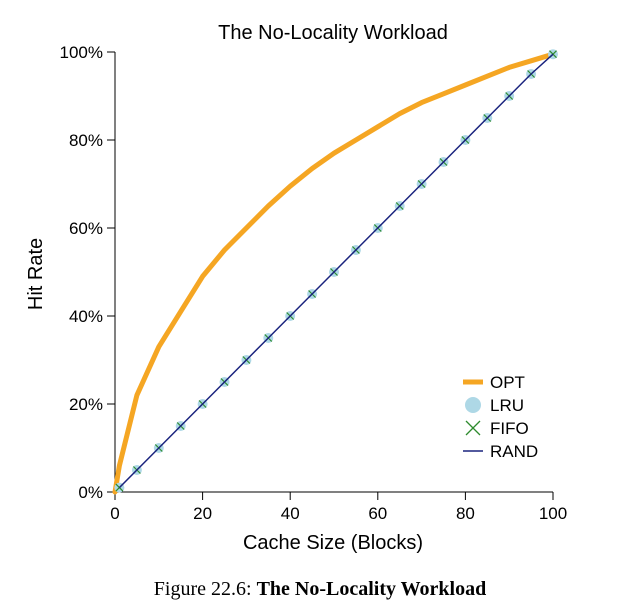  I want to click on legend-label-lru: LRU, so click(507, 405).